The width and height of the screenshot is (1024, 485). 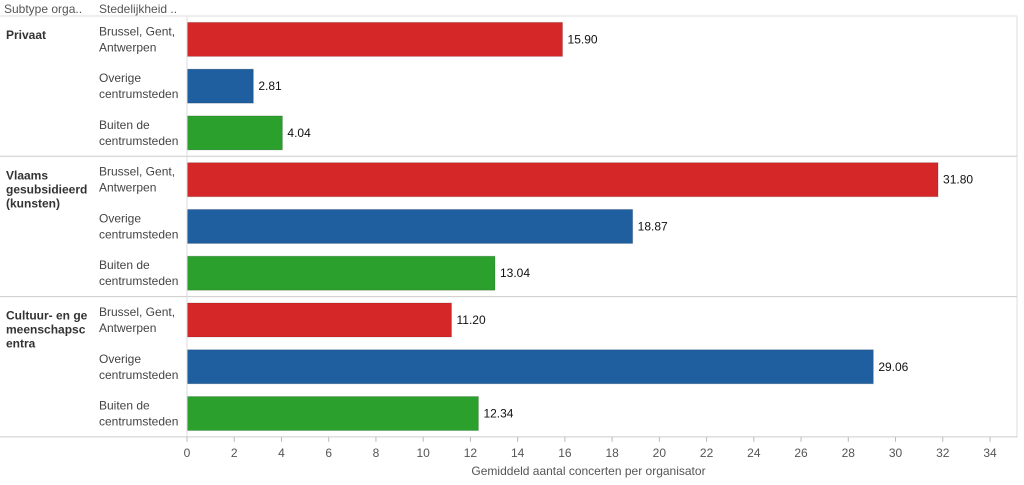 I want to click on group-label: Privaat, so click(x=26, y=35).